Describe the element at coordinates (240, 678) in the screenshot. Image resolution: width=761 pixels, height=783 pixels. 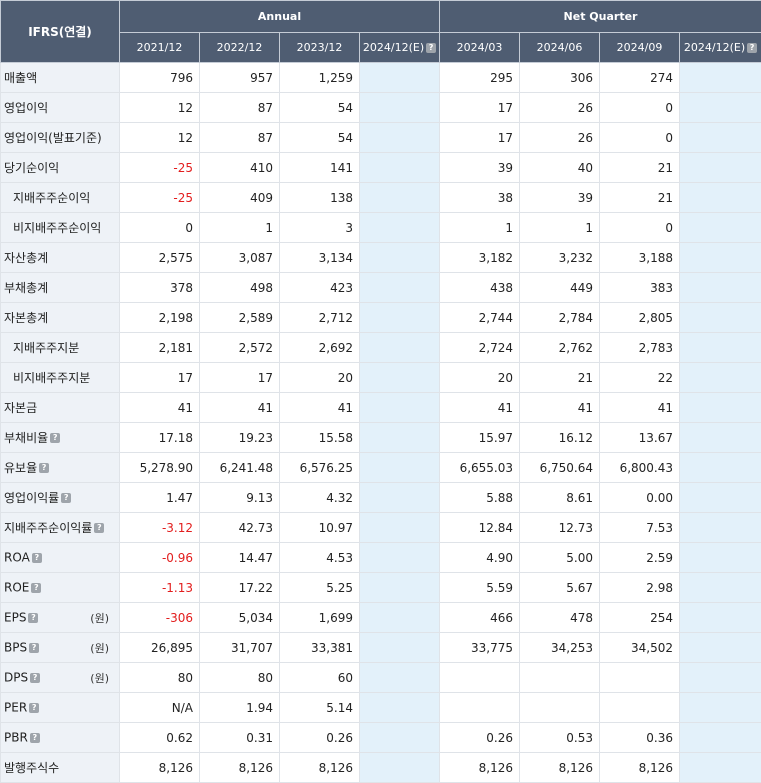
I see `value-cell: 80` at that location.